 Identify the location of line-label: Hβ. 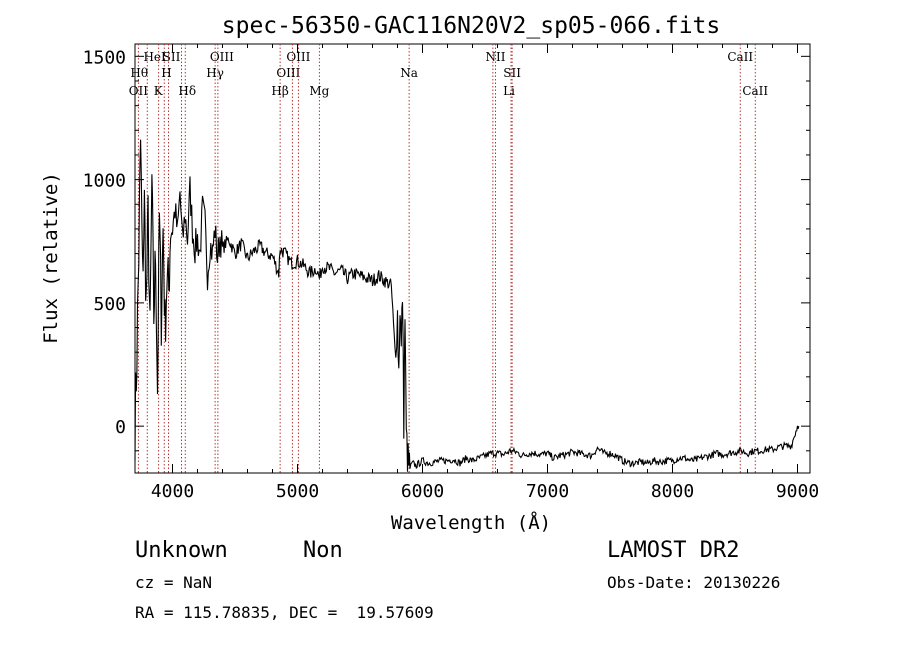
(279, 91).